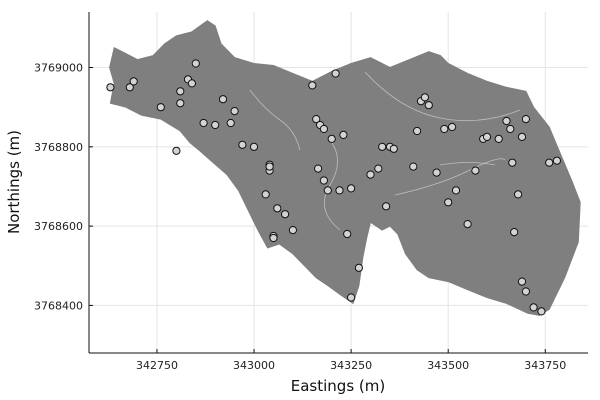 The height and width of the screenshot is (400, 600). Describe the element at coordinates (338, 386) in the screenshot. I see `x-axis-label: Eastings (m)` at that location.